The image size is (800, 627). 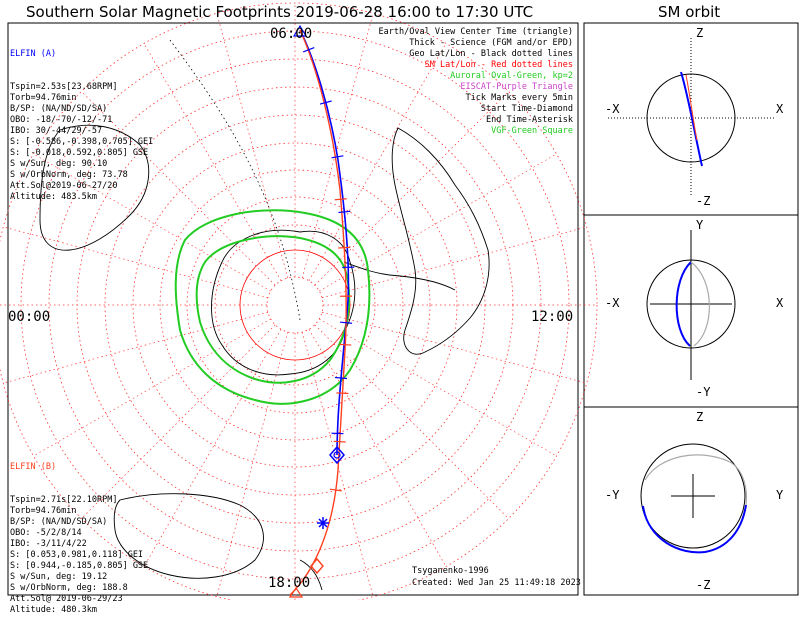 What do you see at coordinates (612, 303) in the screenshot?
I see `orbit-xy-left: -X` at bounding box center [612, 303].